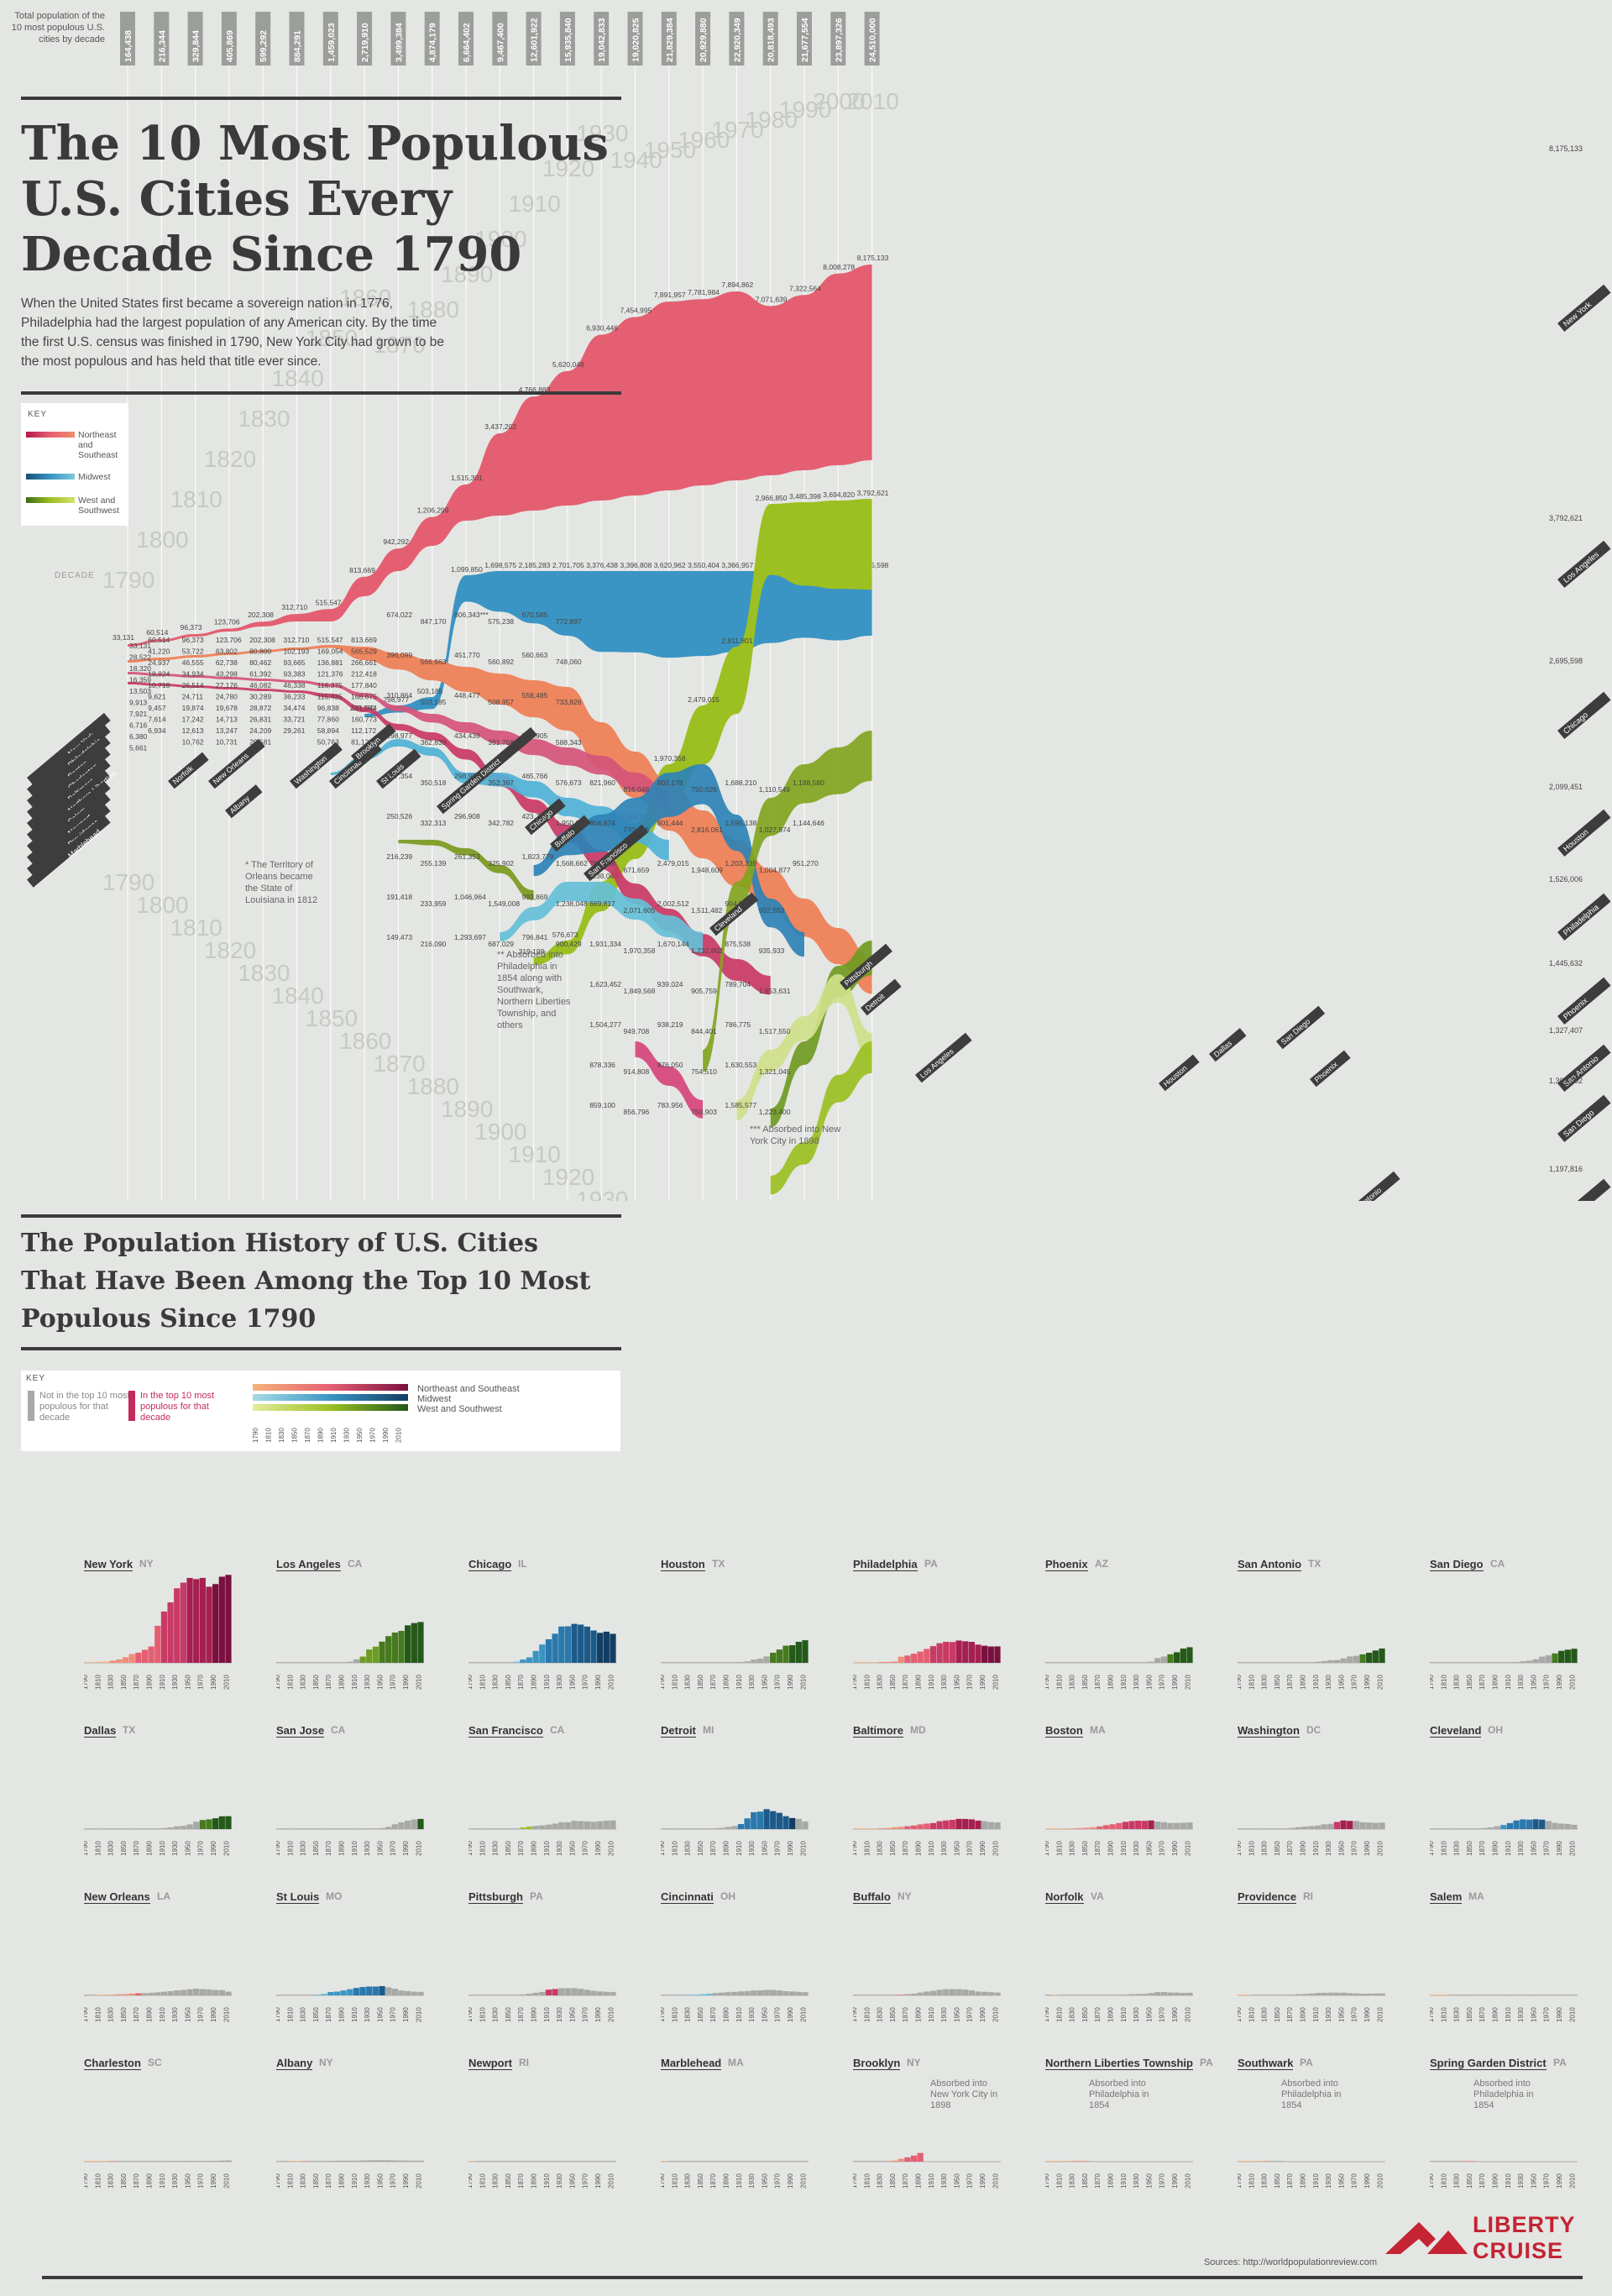 This screenshot has width=1612, height=2296. What do you see at coordinates (678, 1731) in the screenshot?
I see `city-name: Detroit` at bounding box center [678, 1731].